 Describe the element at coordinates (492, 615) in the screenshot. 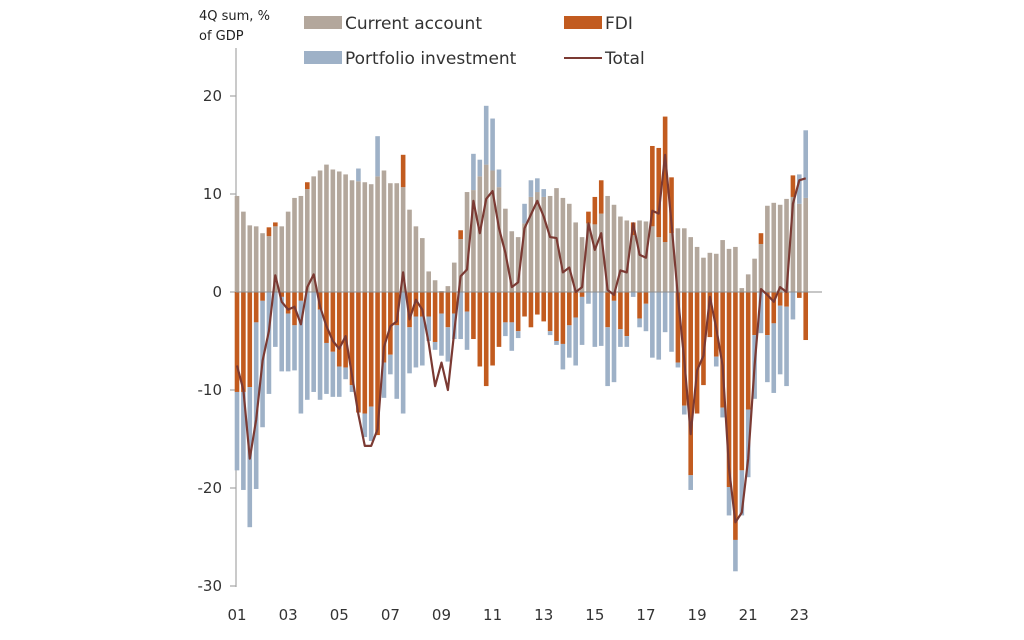

I see `x-tick-label: 11` at that location.